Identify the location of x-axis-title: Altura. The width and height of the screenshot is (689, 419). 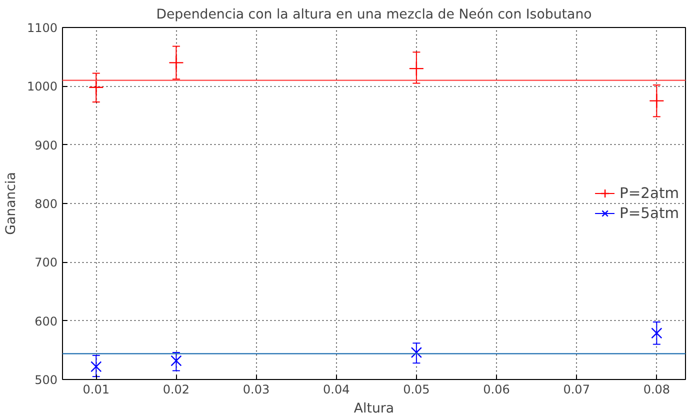
(374, 409).